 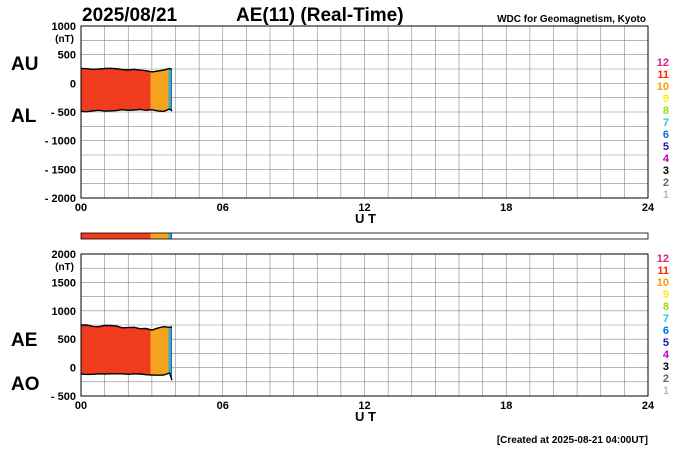 I want to click on index-label-au: AU, so click(x=24, y=64).